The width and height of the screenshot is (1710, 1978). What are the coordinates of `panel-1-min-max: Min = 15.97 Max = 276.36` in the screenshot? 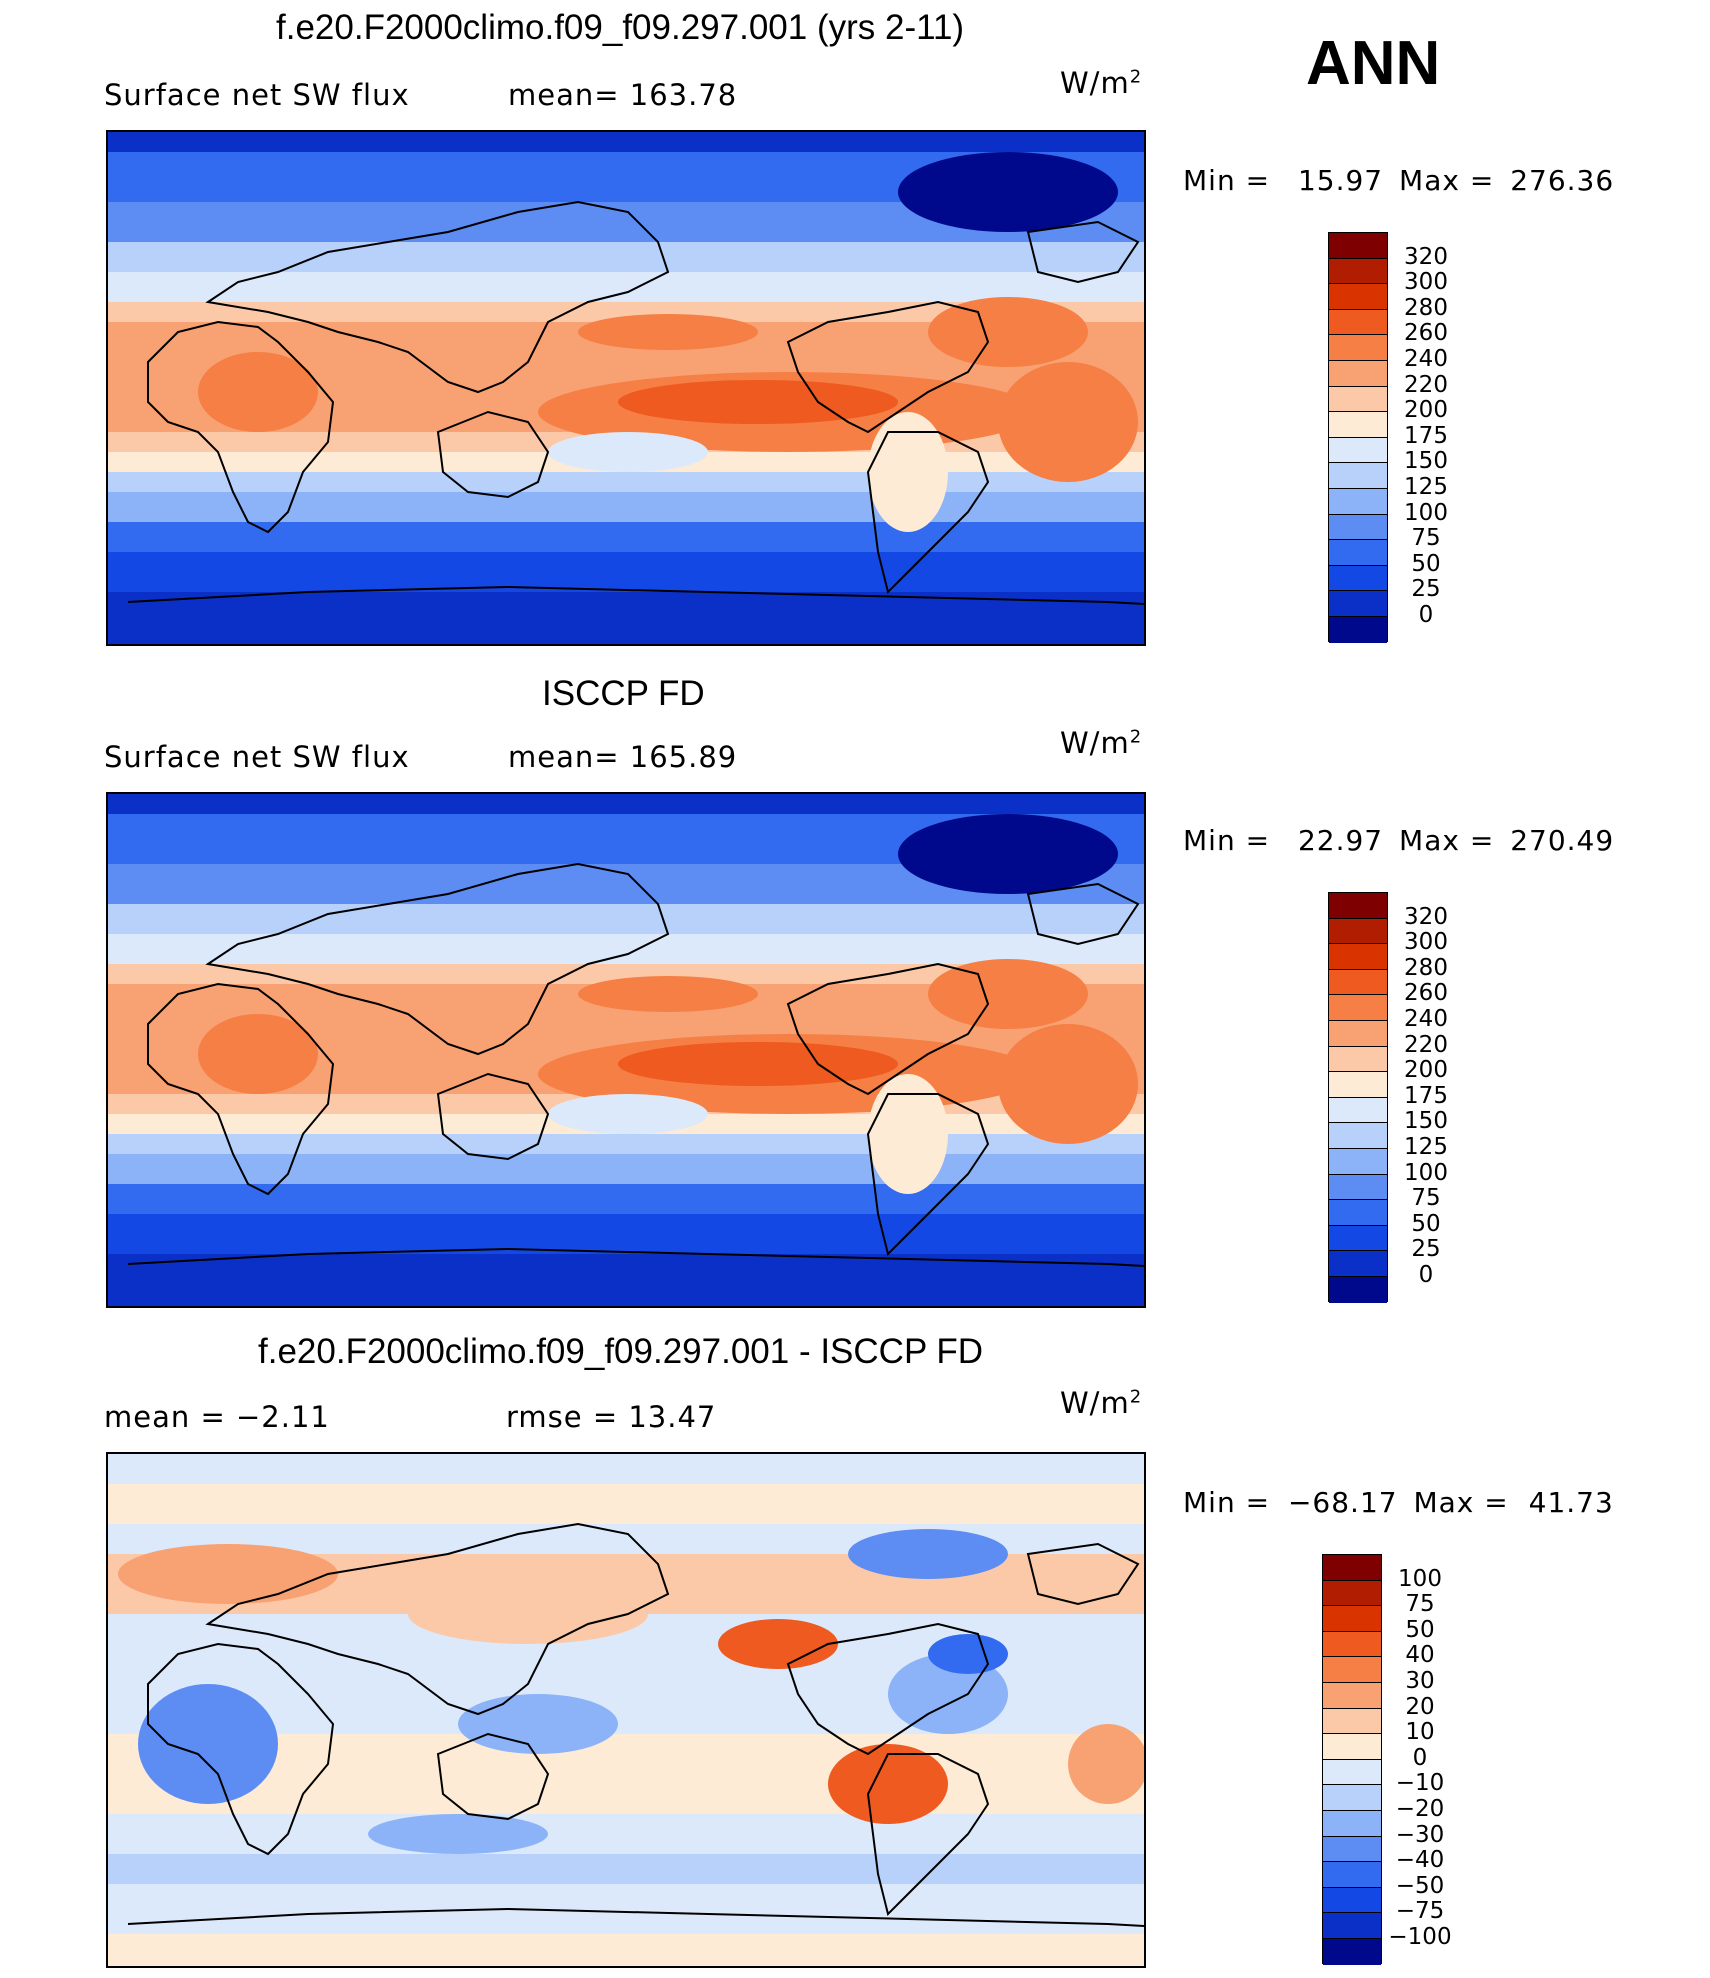 It's located at (1398, 180).